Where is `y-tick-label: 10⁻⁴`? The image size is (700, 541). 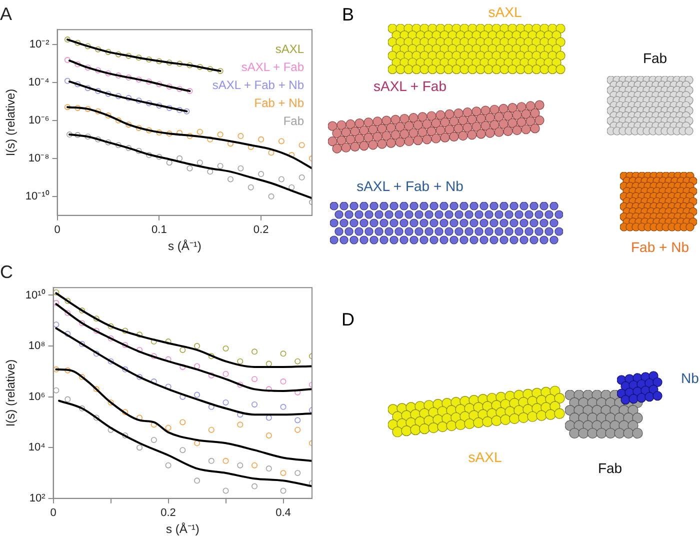
y-tick-label: 10⁻⁴ is located at coordinates (39, 82).